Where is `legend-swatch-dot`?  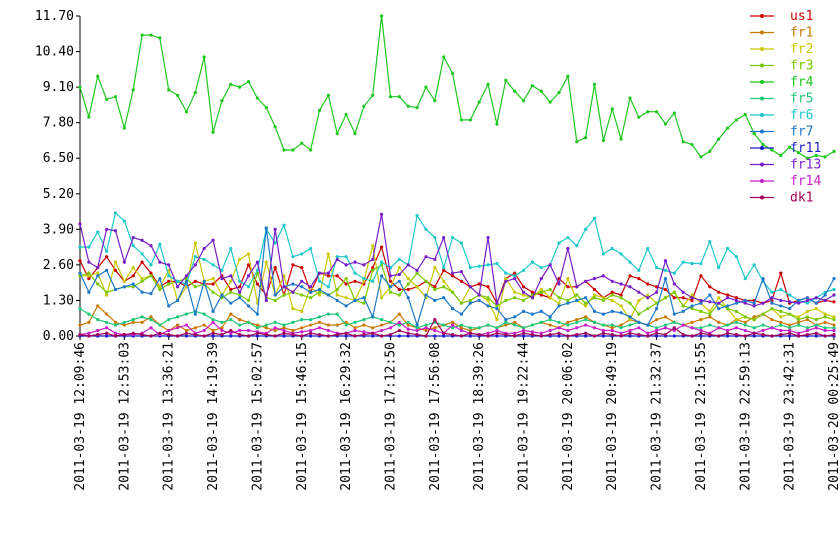
legend-swatch-dot is located at coordinates (762, 82).